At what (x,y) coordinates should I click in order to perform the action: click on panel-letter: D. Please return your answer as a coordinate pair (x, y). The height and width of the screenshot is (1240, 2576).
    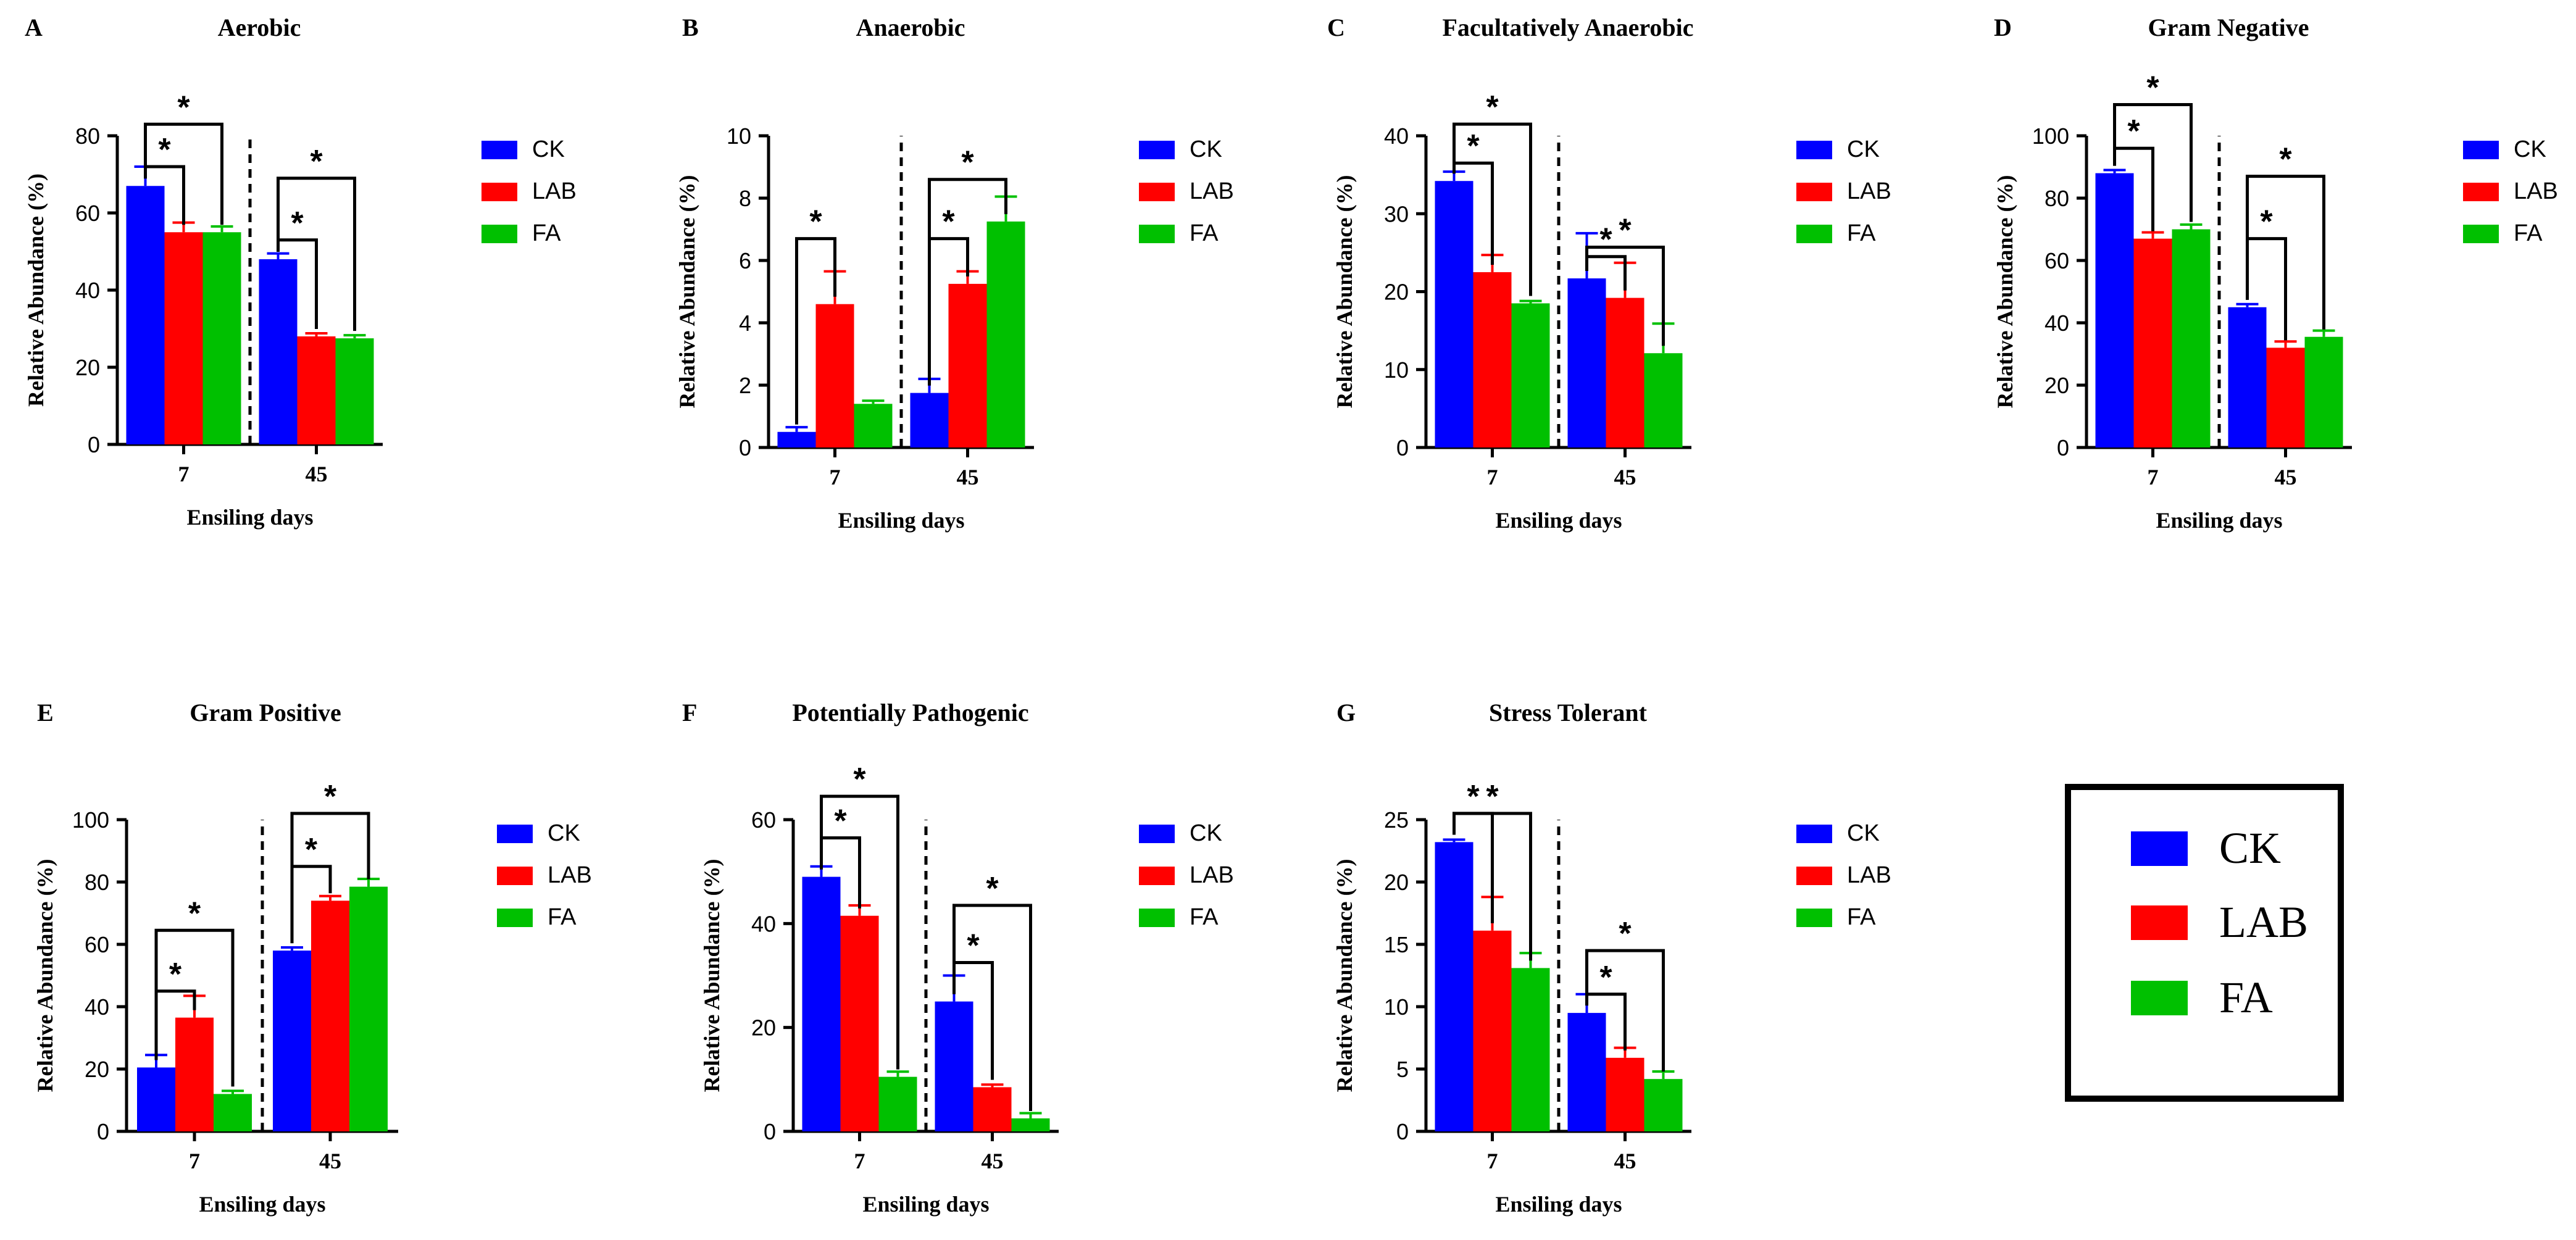
    Looking at the image, I should click on (2003, 27).